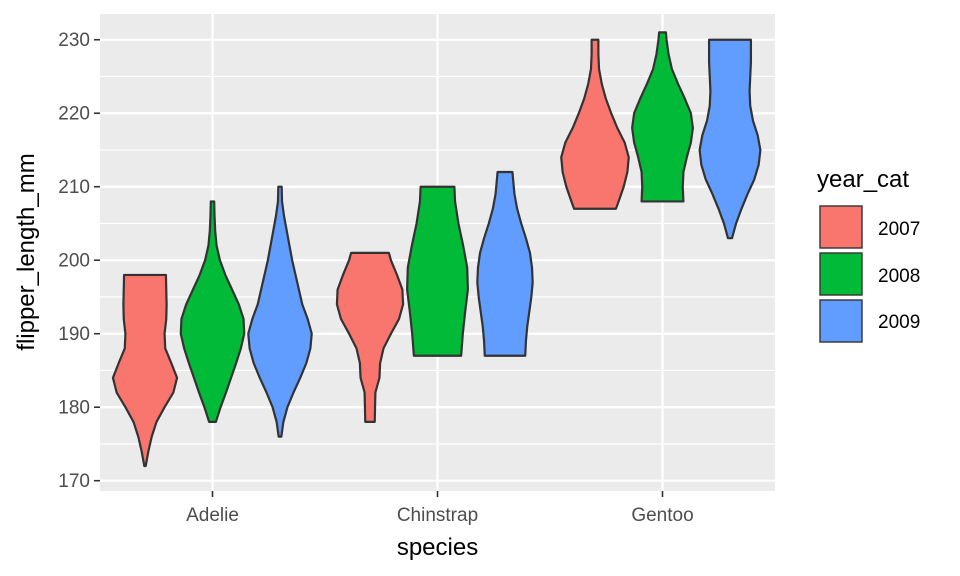  What do you see at coordinates (437, 515) in the screenshot?
I see `x-tick-label: Chinstrap` at bounding box center [437, 515].